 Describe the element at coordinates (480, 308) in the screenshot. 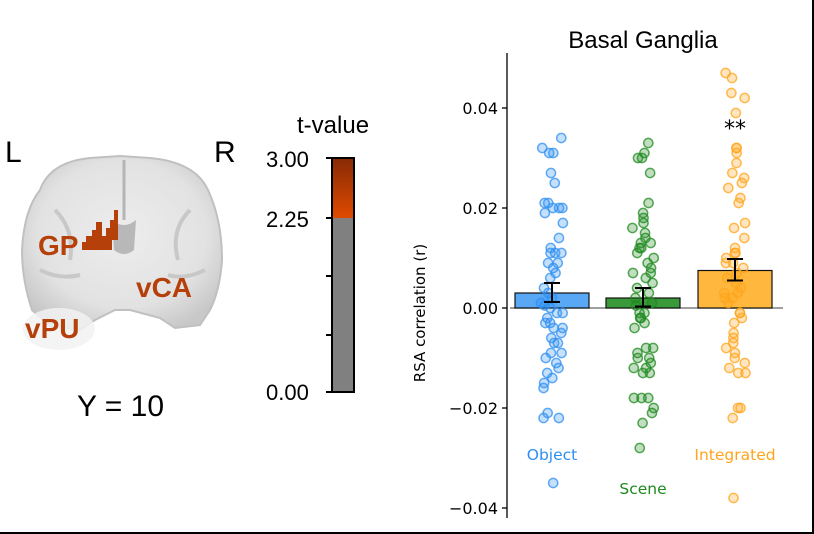

I see `y-tick-label: 0.00` at that location.